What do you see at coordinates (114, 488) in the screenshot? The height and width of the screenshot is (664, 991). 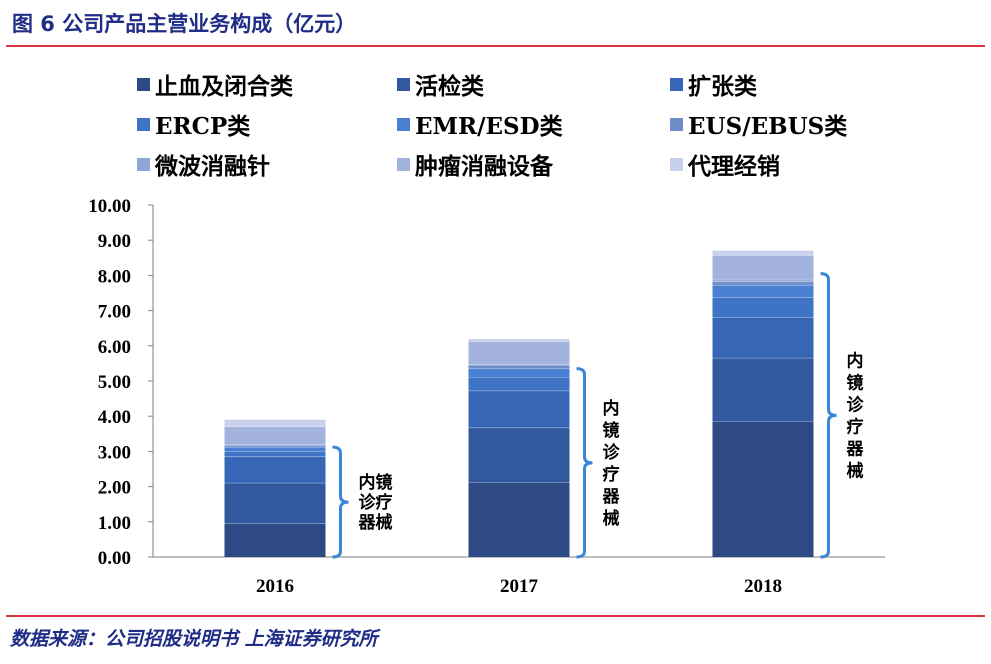 I see `y-tick-label: 2.00` at bounding box center [114, 488].